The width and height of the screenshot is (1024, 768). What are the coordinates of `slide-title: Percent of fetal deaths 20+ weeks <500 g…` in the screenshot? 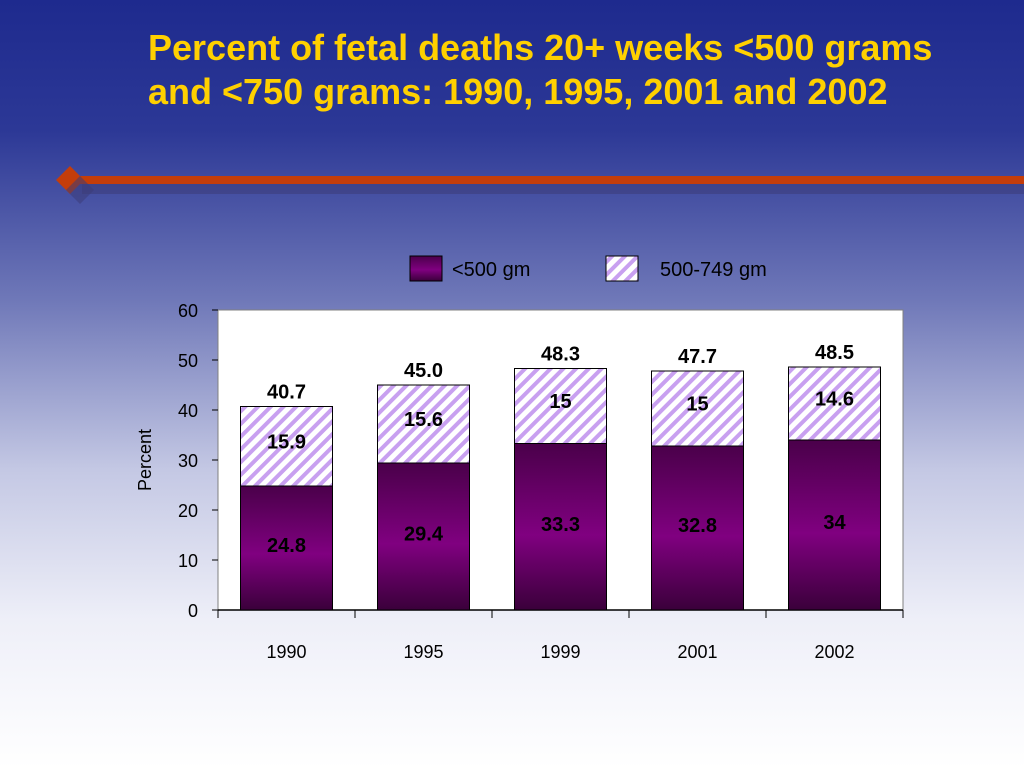 It's located at (540, 69).